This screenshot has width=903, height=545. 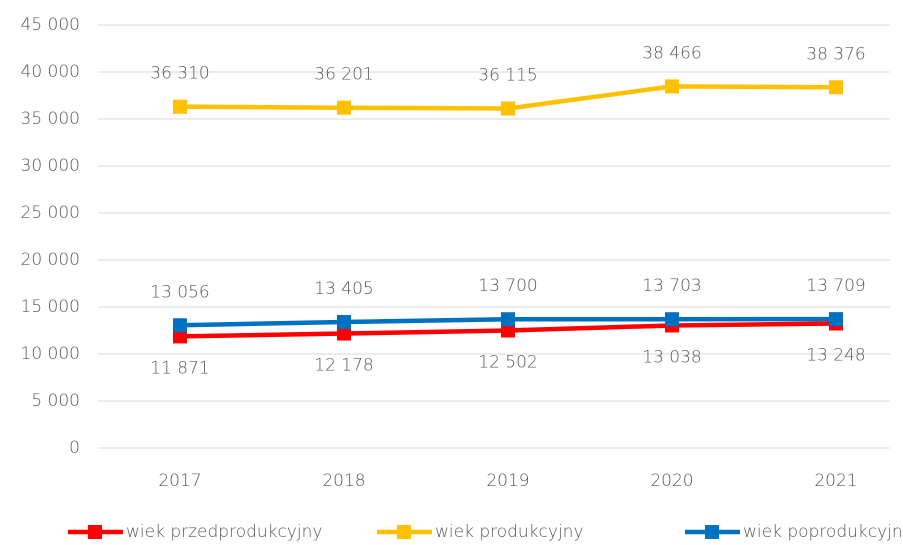 I want to click on y-tick-label: 30 000, so click(x=50, y=166).